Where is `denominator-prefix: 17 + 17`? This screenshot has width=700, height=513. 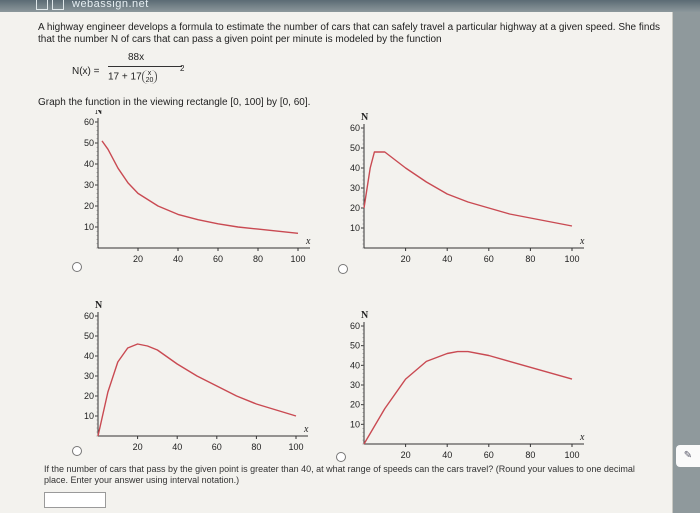
denominator-prefix: 17 + 17 is located at coordinates (125, 77).